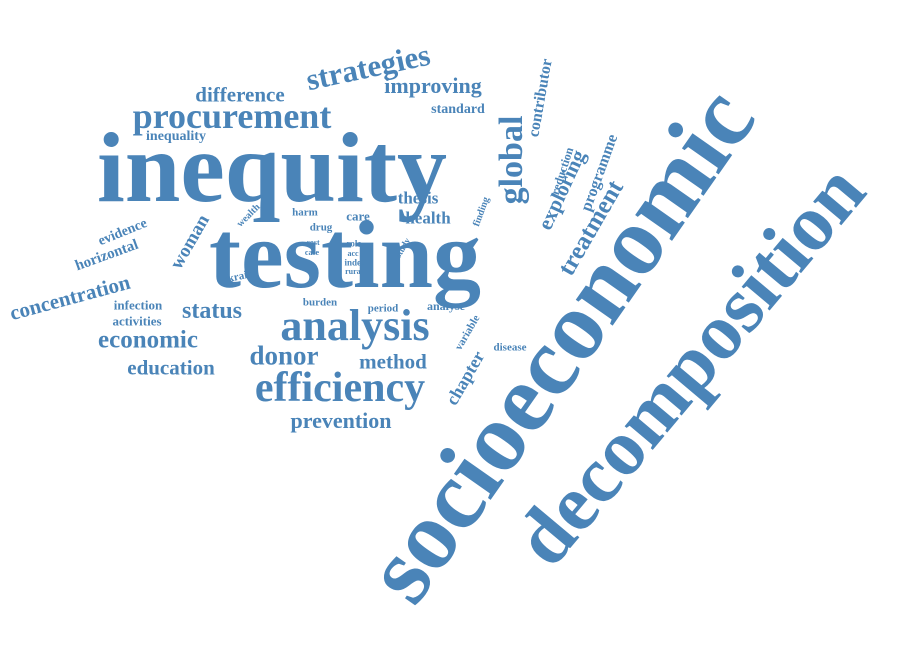  What do you see at coordinates (358, 216) in the screenshot?
I see `word-care: care` at bounding box center [358, 216].